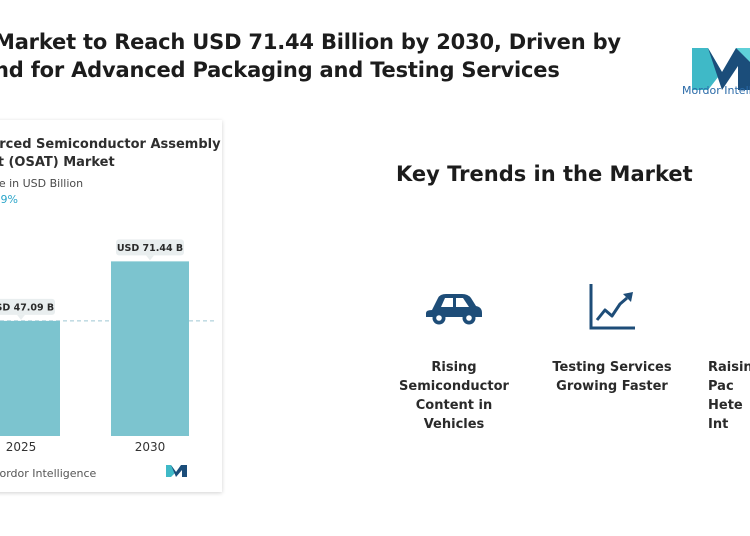 This screenshot has height=536, width=750. What do you see at coordinates (716, 90) in the screenshot?
I see `brand-name: Mordor Intelli` at bounding box center [716, 90].